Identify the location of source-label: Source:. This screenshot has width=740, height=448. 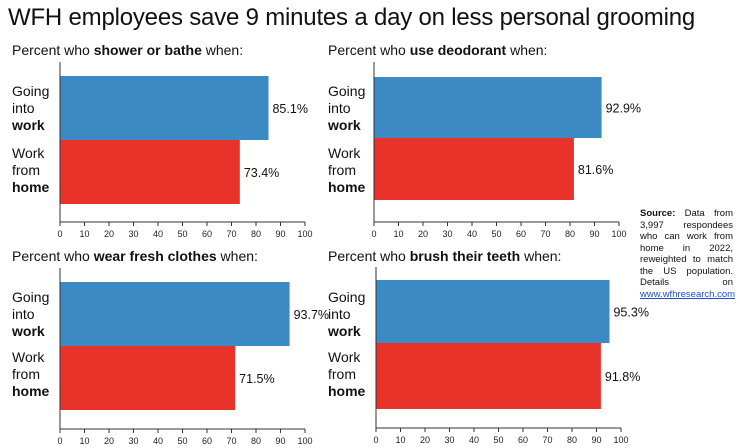
(658, 213).